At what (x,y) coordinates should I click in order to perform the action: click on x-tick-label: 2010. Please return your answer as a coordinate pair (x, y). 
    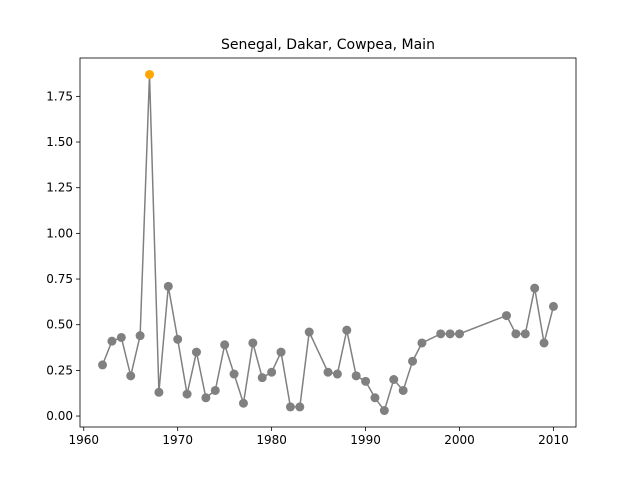
    Looking at the image, I should click on (553, 440).